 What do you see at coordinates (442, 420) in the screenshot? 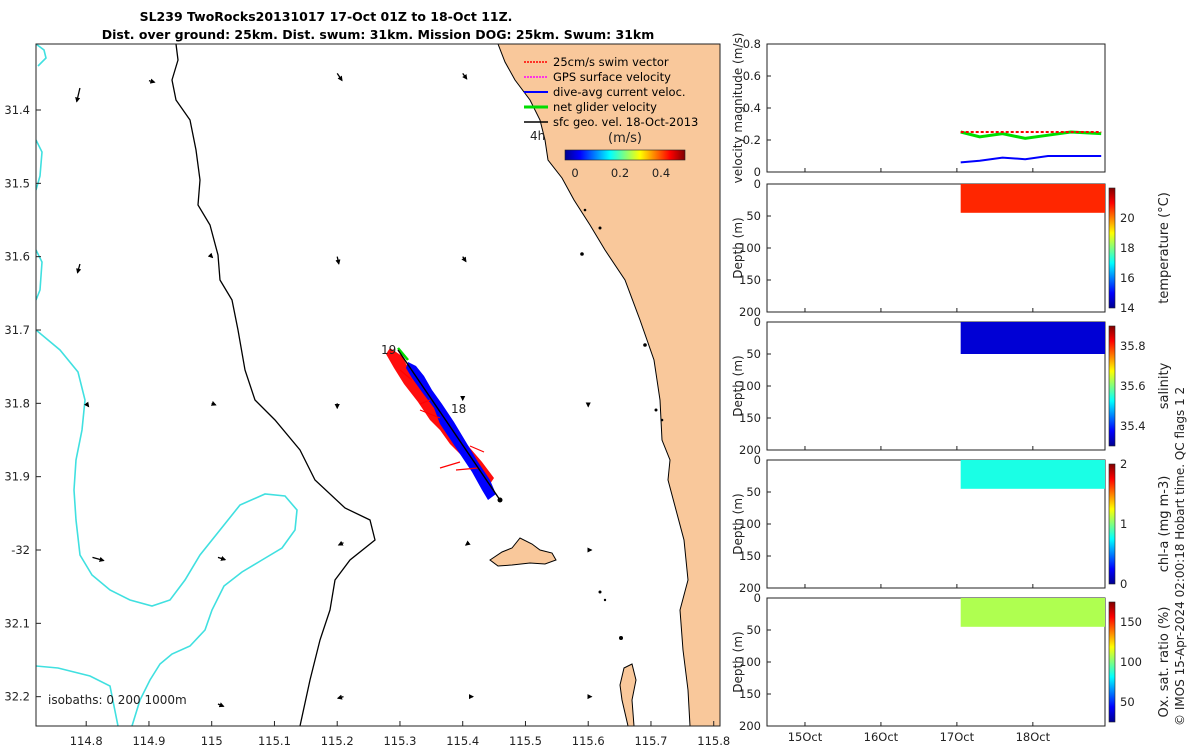
I see `swim-vector-streaks` at bounding box center [442, 420].